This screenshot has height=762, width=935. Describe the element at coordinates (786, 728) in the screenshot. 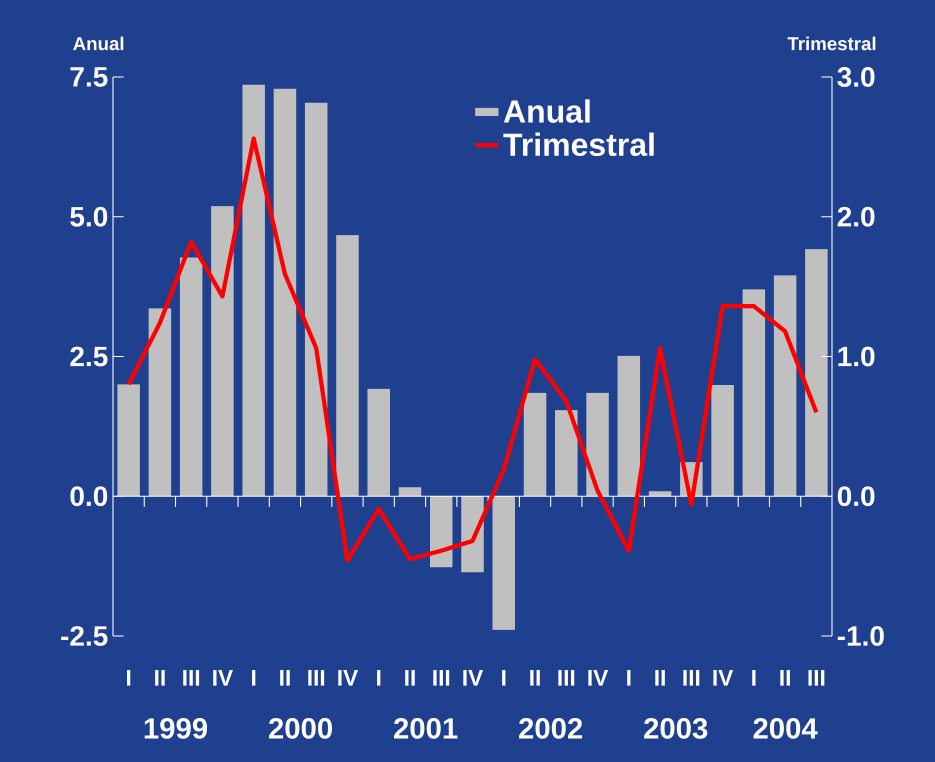

I see `text: 2004` at that location.